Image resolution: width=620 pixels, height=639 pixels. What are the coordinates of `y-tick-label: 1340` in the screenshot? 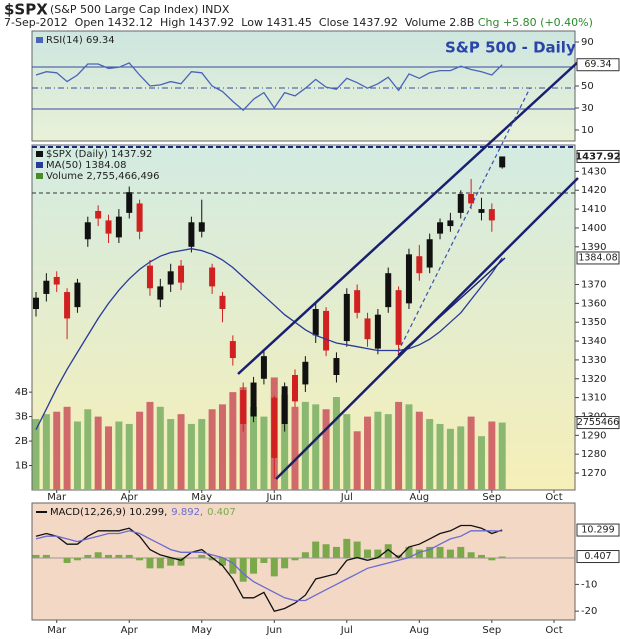 It's located at (593, 341).